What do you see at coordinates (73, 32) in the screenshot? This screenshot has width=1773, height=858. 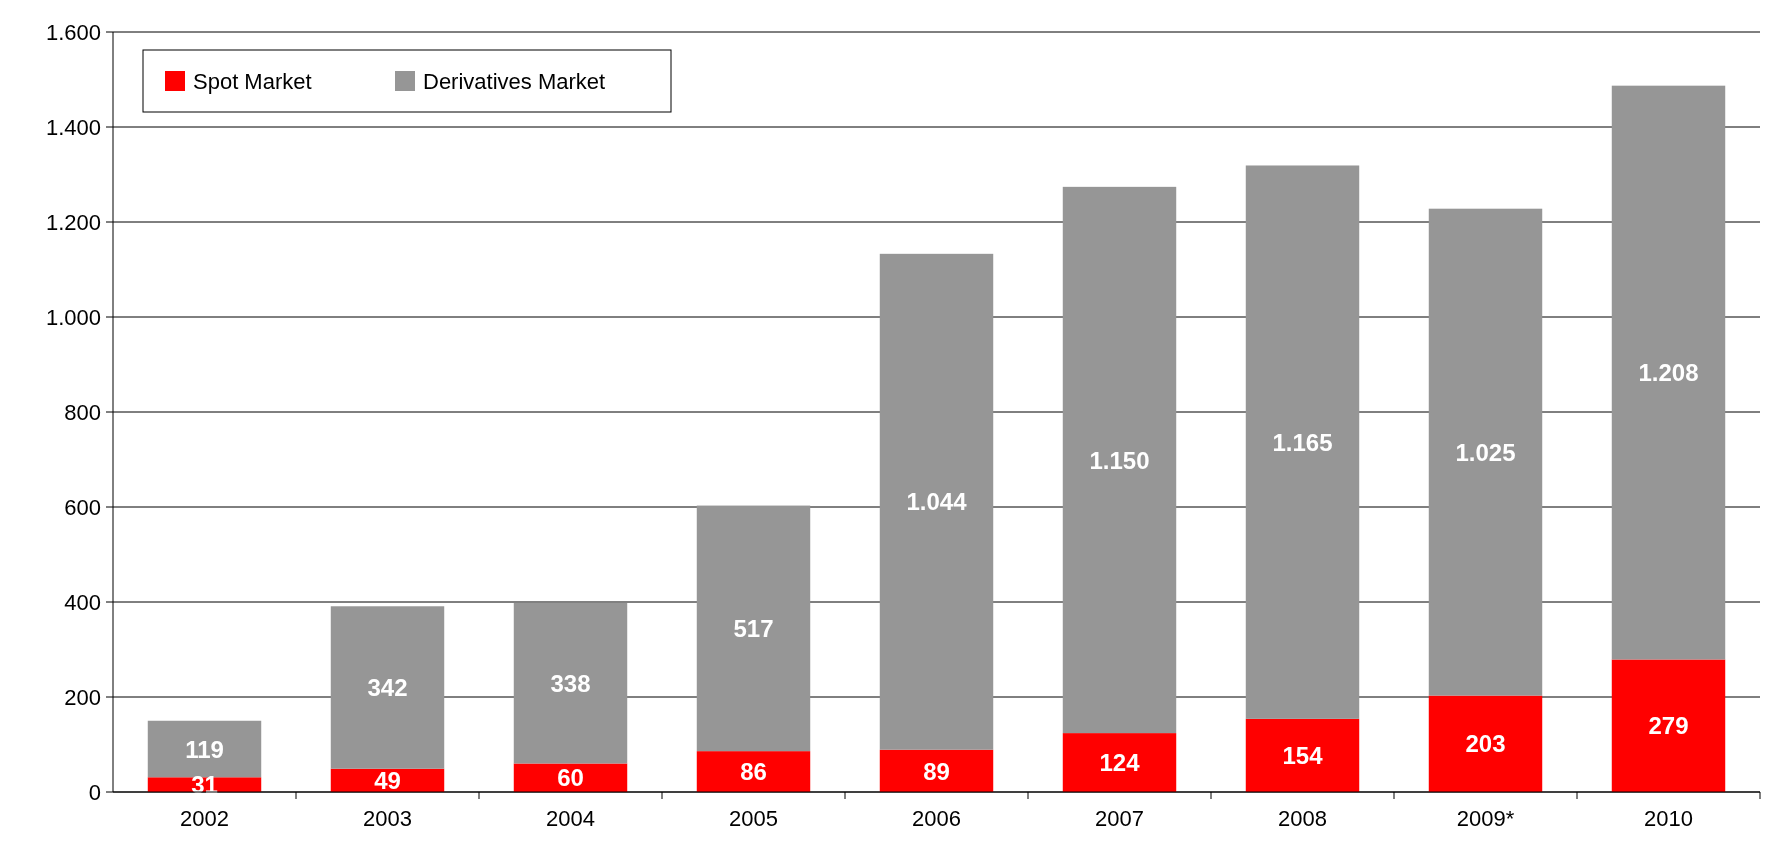 I see `y-tick-label: 1.600` at bounding box center [73, 32].